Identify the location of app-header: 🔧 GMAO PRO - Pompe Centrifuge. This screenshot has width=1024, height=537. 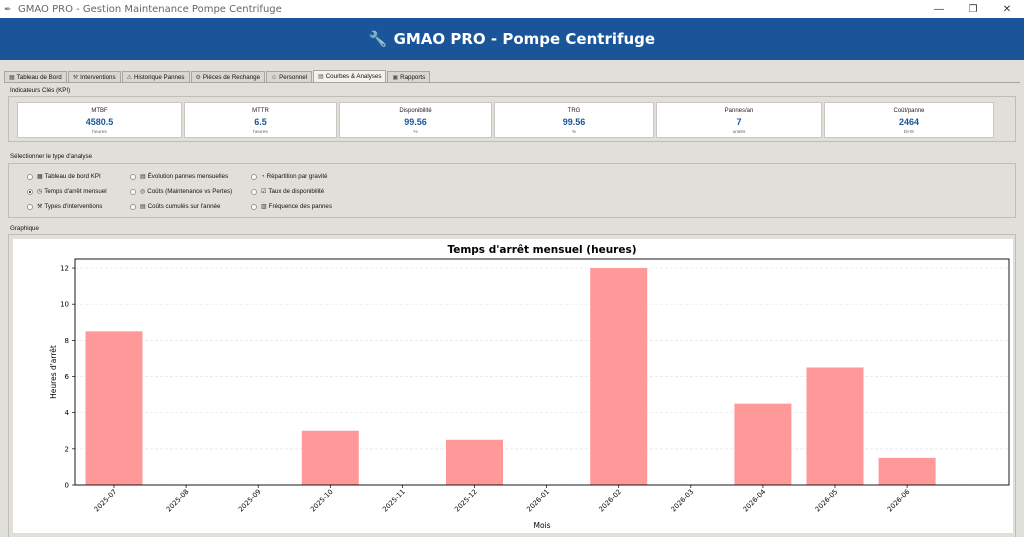
(512, 39).